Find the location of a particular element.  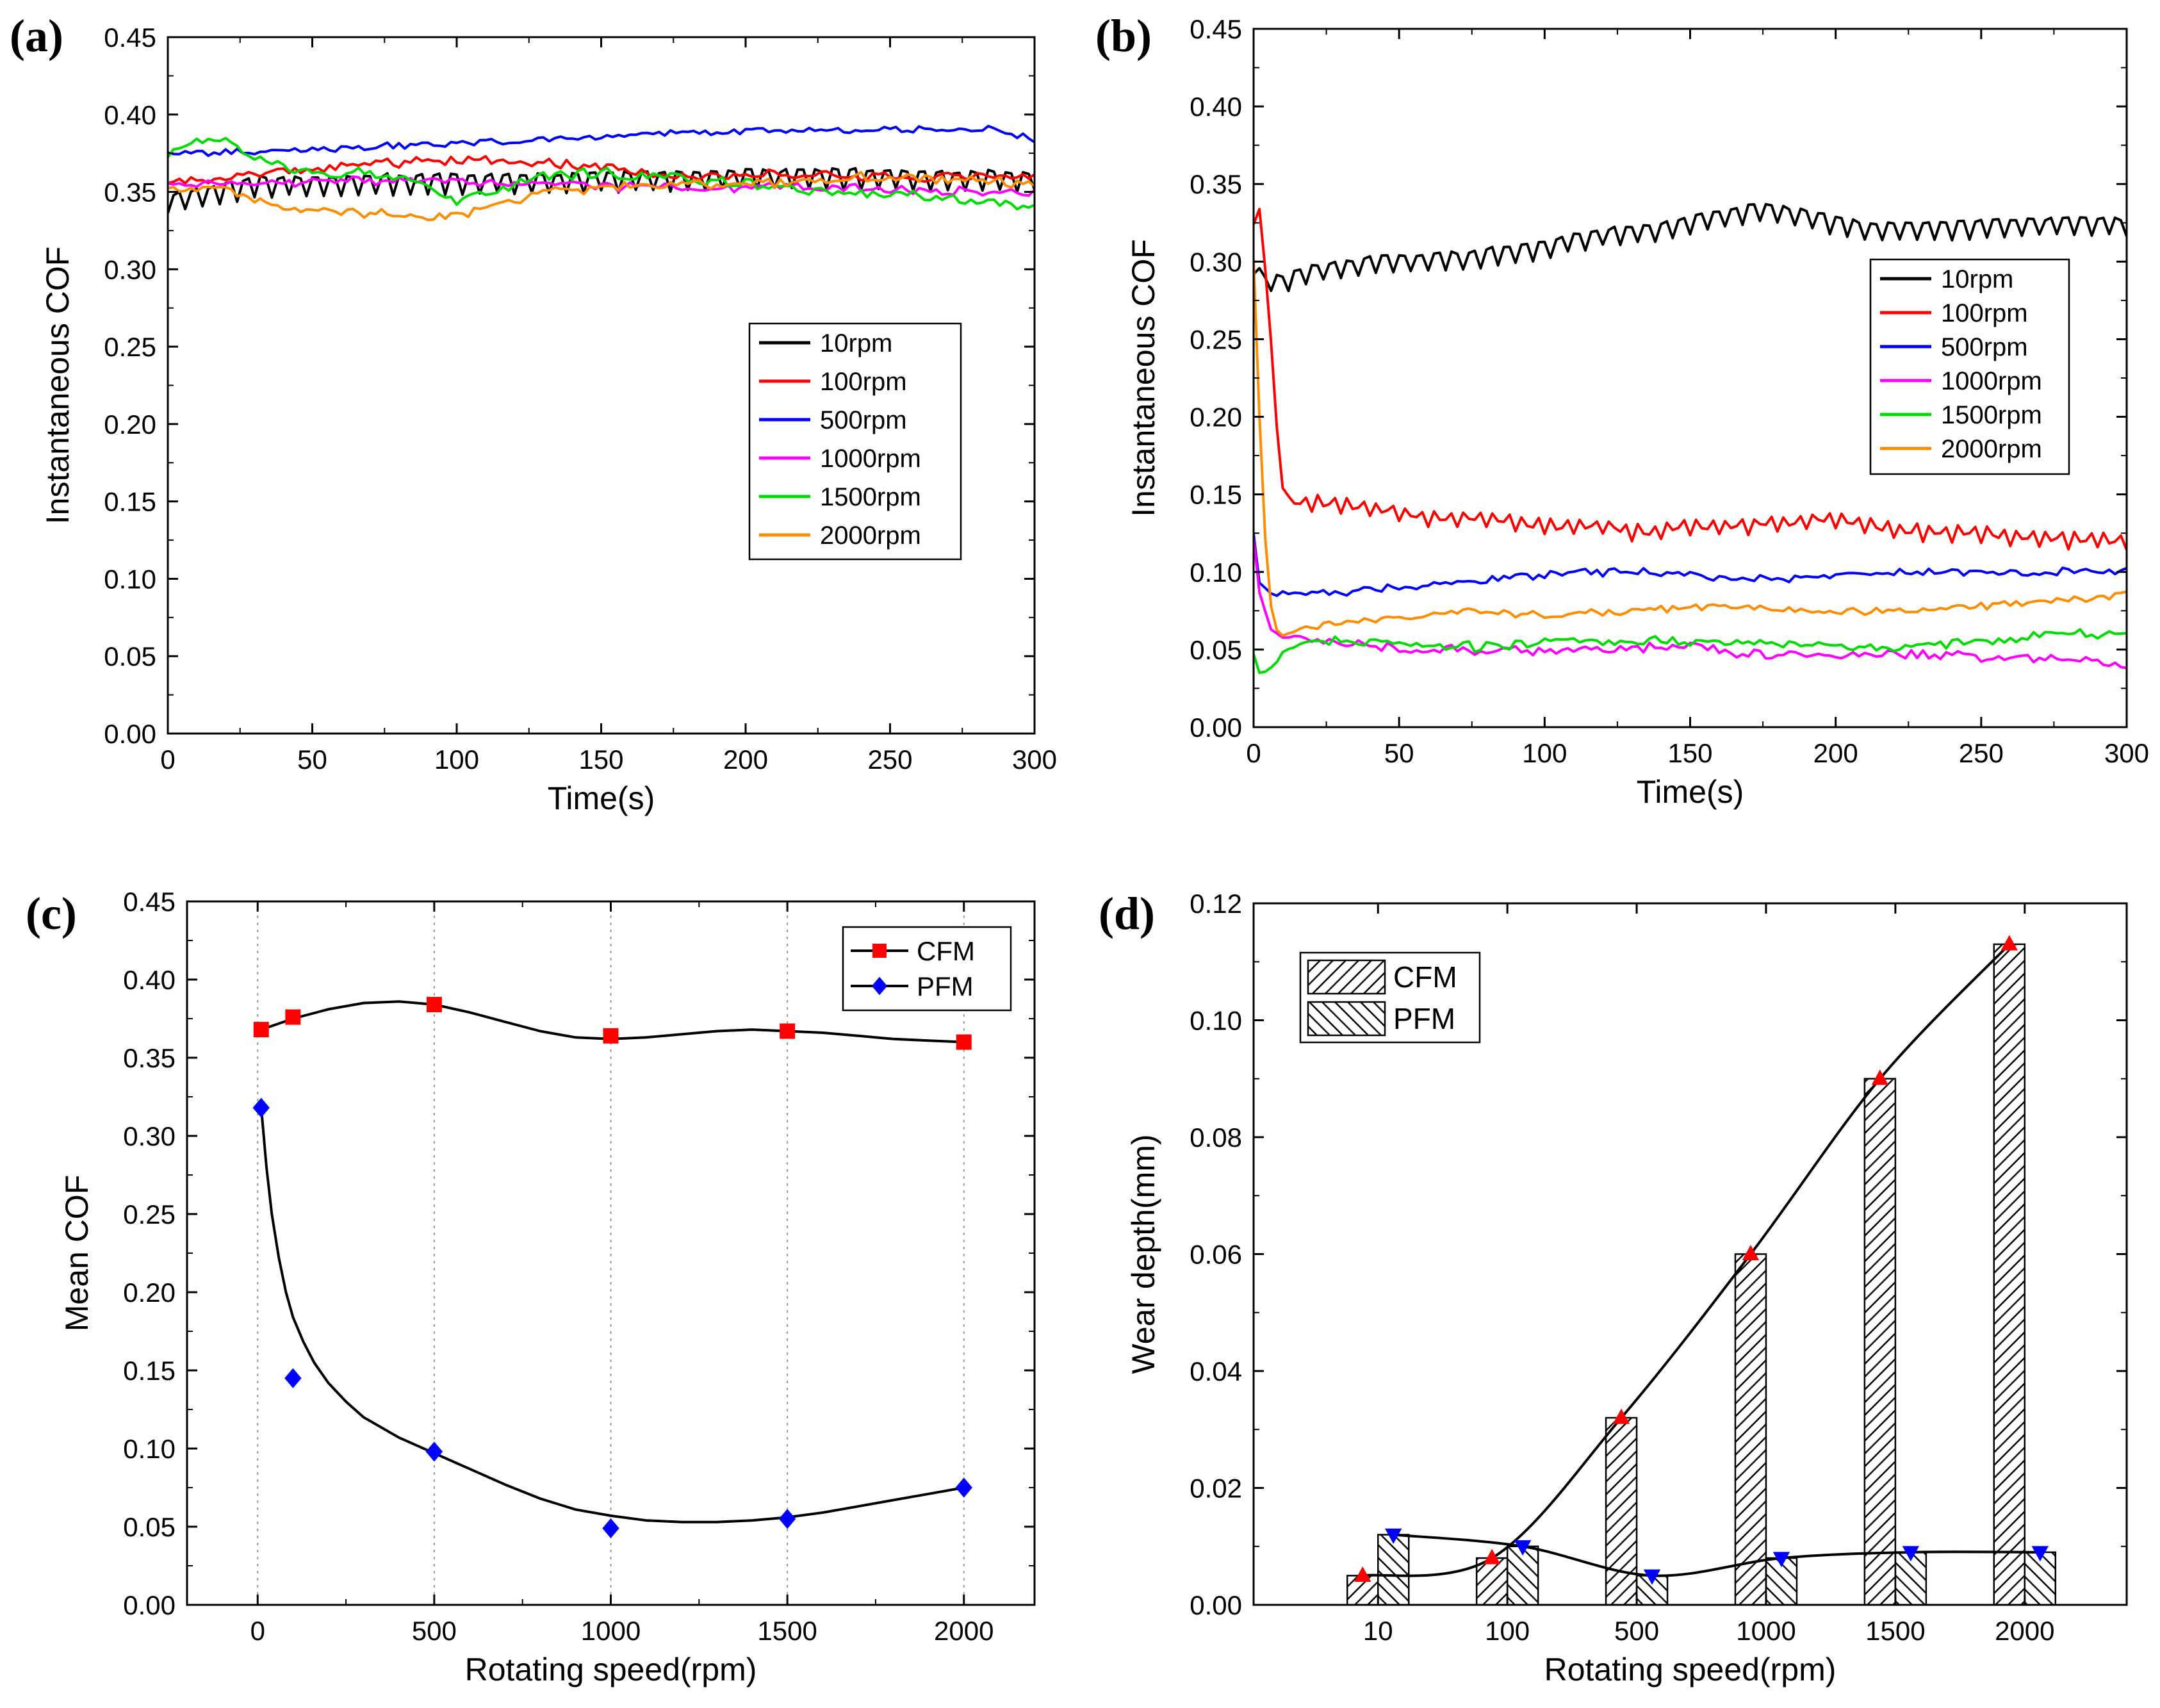

series-line-10rpm is located at coordinates (601, 190).